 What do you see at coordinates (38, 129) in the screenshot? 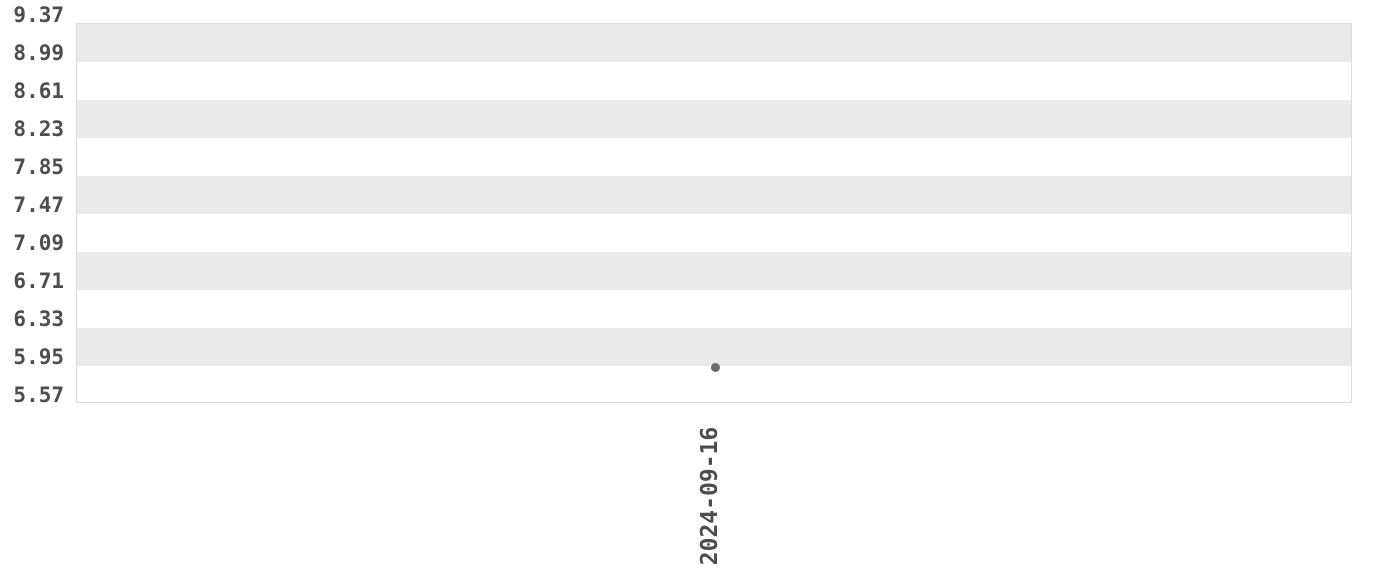
I see `y-tick-label: 8.23` at bounding box center [38, 129].